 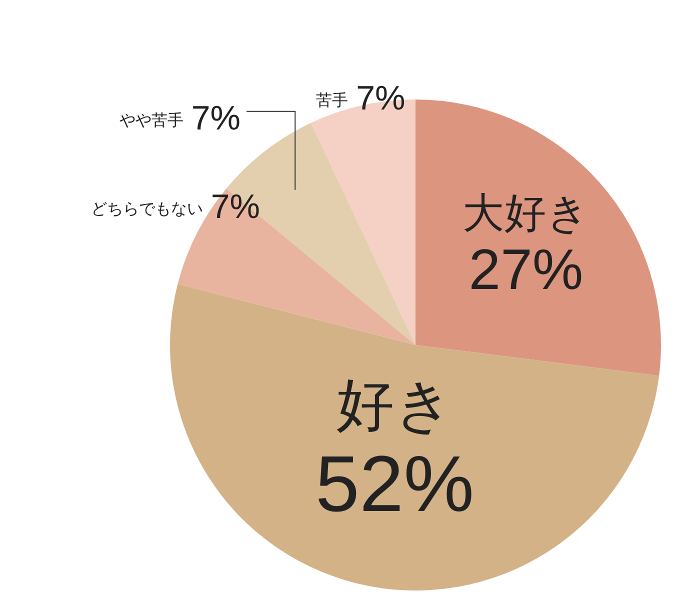 What do you see at coordinates (395, 406) in the screenshot?
I see `slice-label: 好き` at bounding box center [395, 406].